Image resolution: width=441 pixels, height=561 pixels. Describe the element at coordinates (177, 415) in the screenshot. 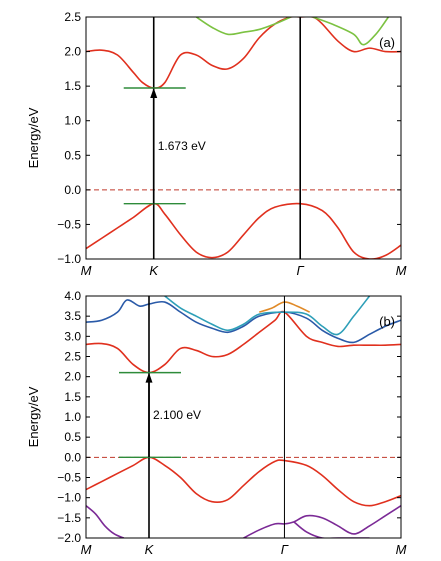

I see `gap-value-label: 2.100 eV` at that location.